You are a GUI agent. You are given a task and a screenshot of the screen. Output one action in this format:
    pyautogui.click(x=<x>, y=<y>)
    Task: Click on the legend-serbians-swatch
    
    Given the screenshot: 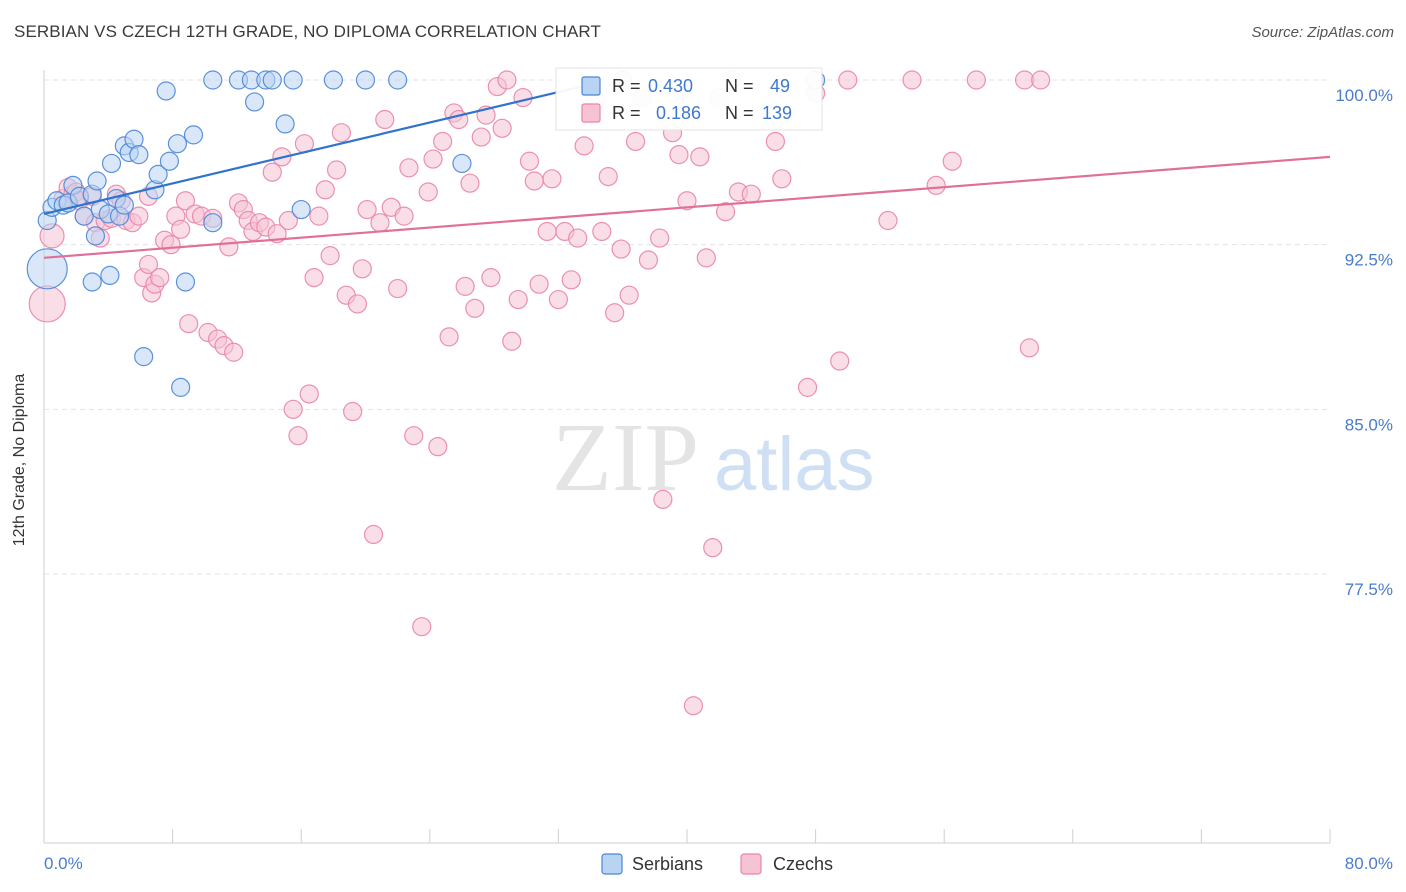 What is the action you would take?
    pyautogui.click(x=612, y=864)
    